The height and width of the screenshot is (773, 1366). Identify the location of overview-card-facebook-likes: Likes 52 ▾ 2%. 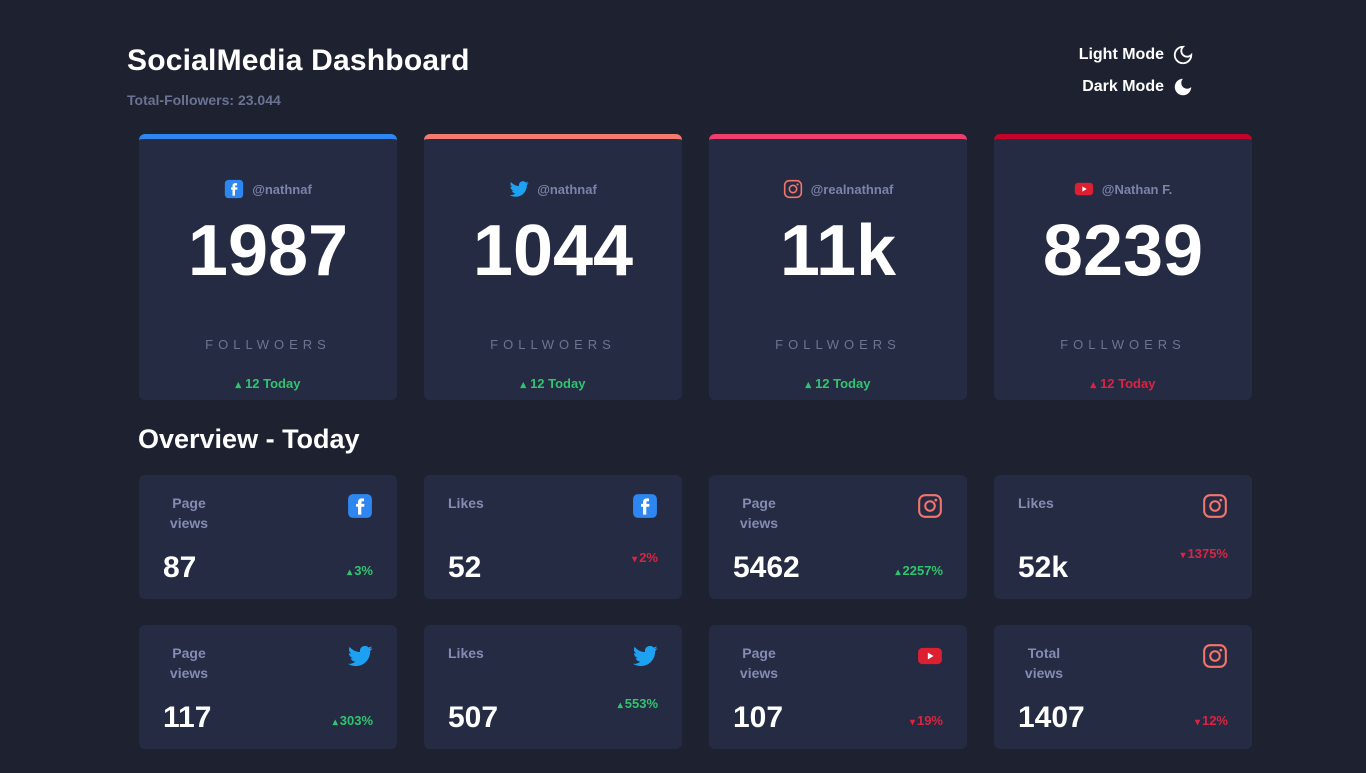
(553, 537).